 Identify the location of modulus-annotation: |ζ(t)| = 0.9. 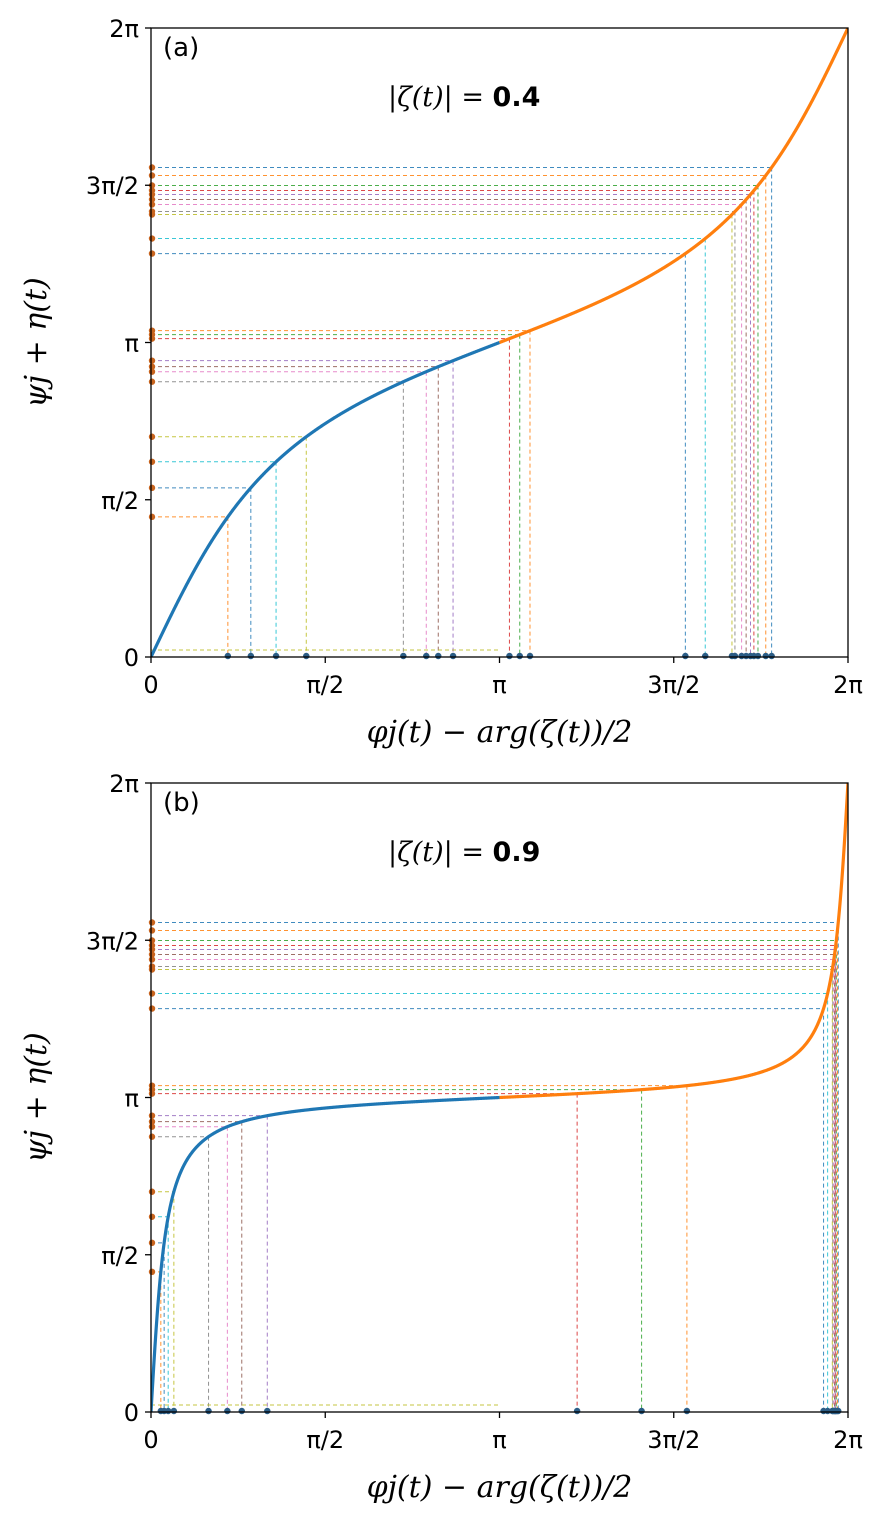
(464, 852).